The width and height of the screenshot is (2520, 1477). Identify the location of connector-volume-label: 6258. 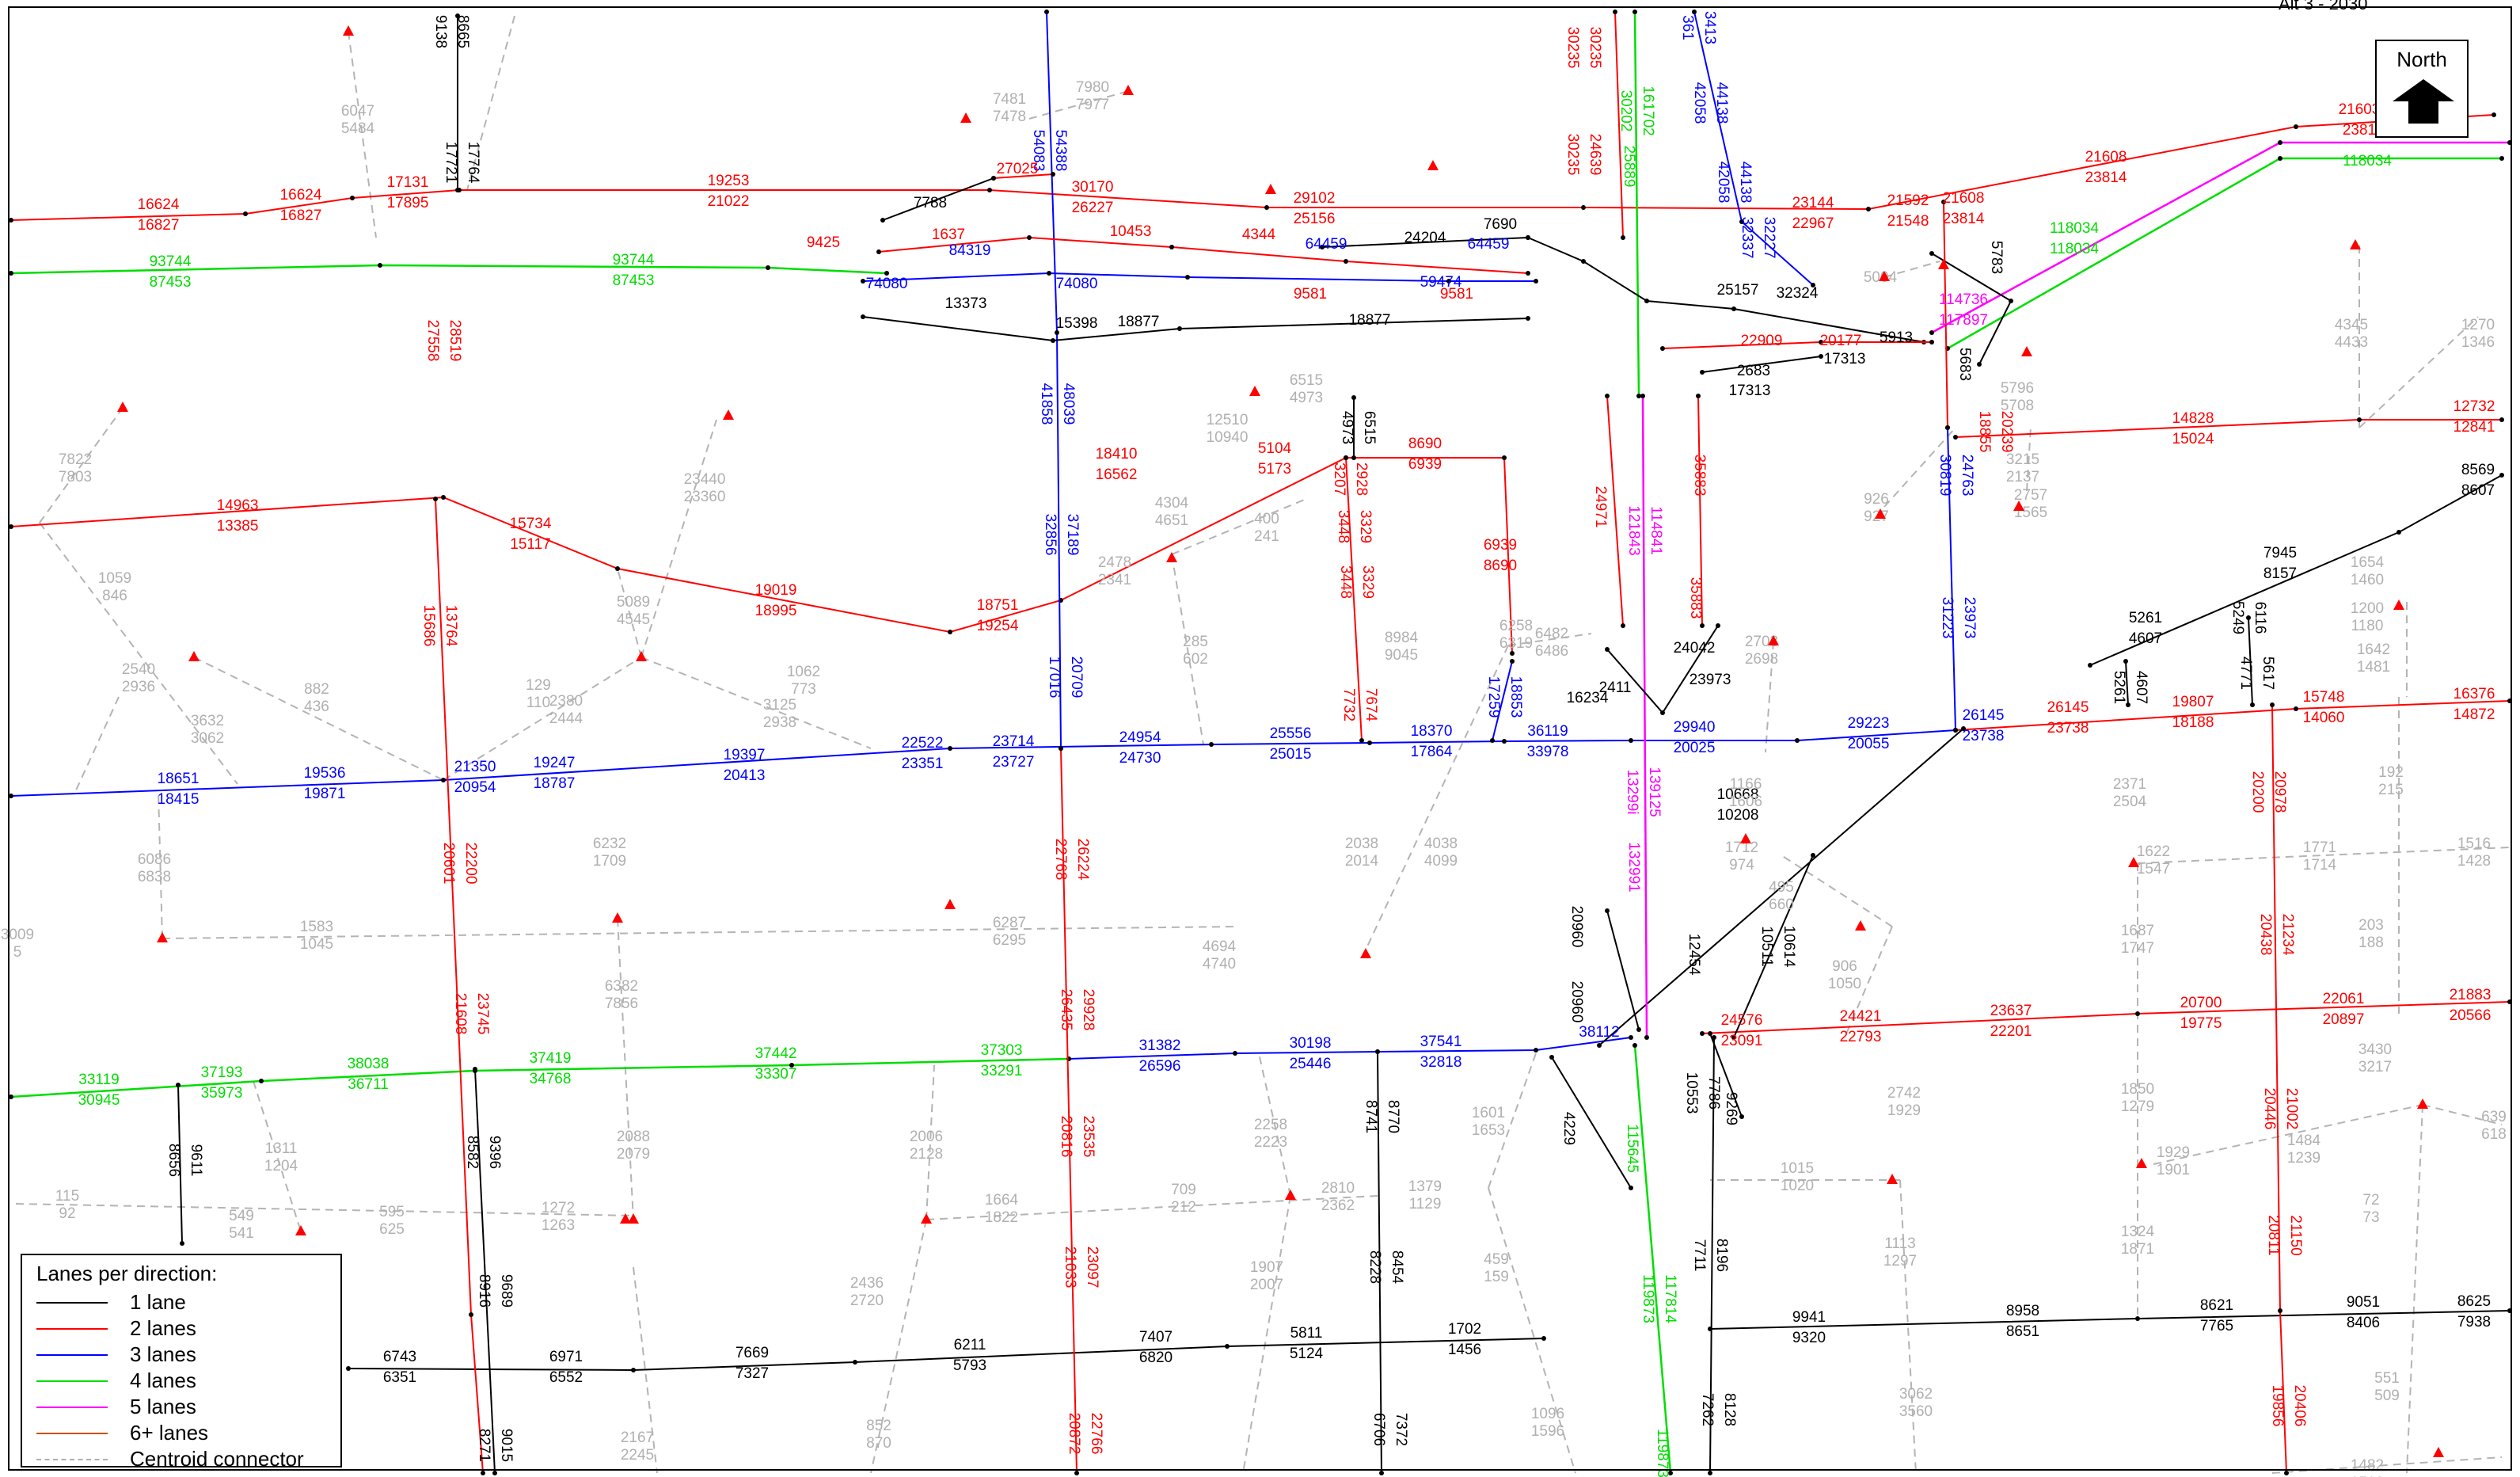
(1516, 626).